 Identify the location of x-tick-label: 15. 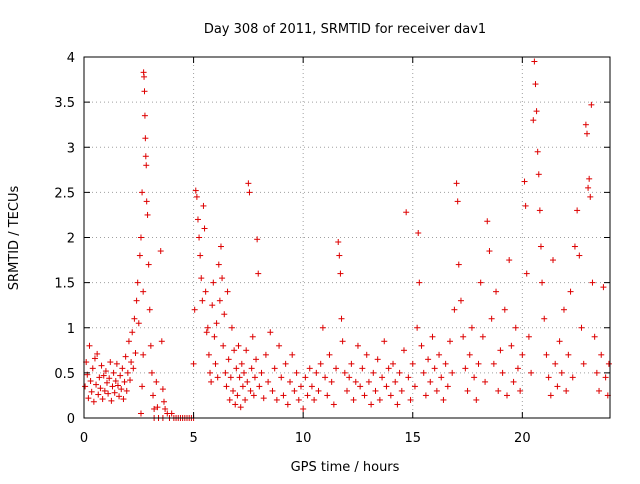
(412, 438).